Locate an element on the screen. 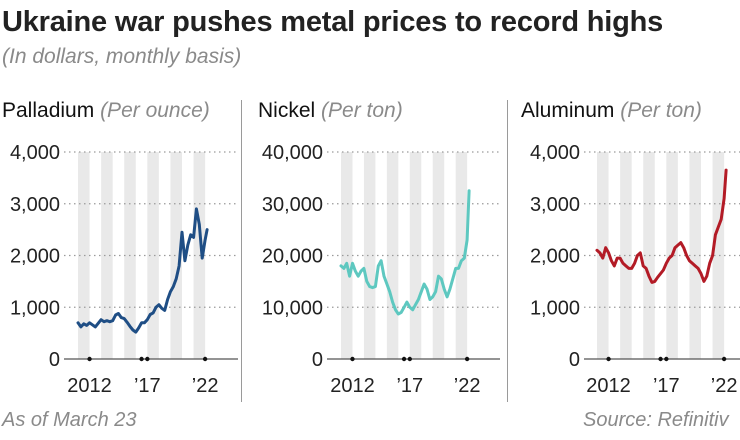  panel-title-aluminum: Aluminum (Per ton) is located at coordinates (611, 111).